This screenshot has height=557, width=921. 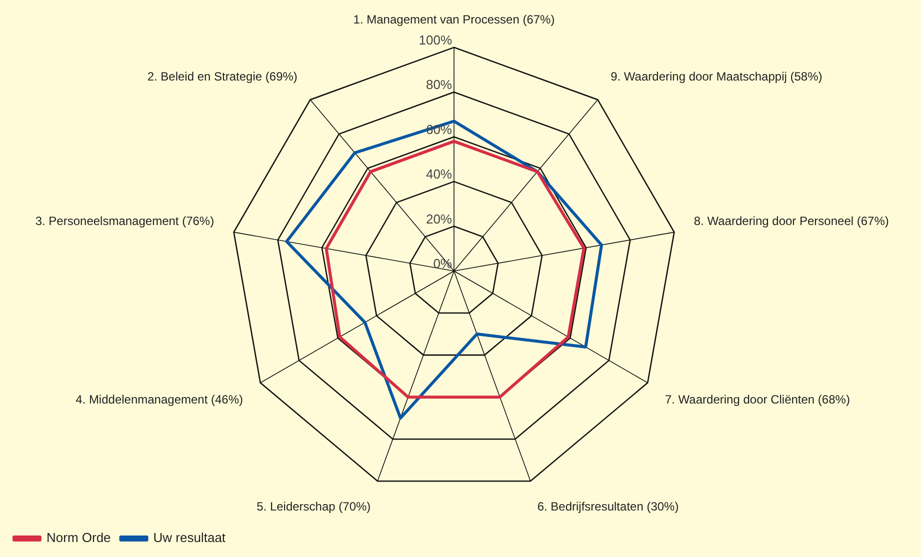 I want to click on legend-label: Uw resultaat, so click(x=189, y=538).